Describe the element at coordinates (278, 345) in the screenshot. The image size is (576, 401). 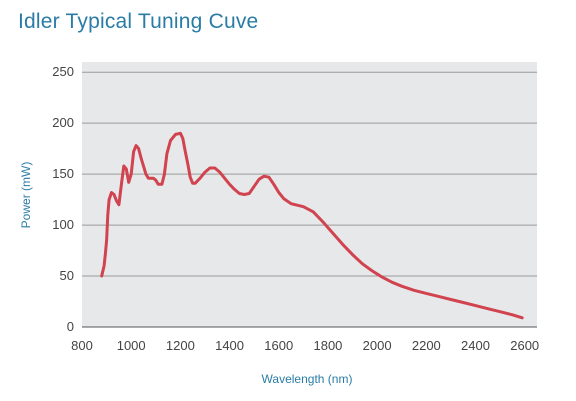
I see `x-tick-1600: 1600` at that location.